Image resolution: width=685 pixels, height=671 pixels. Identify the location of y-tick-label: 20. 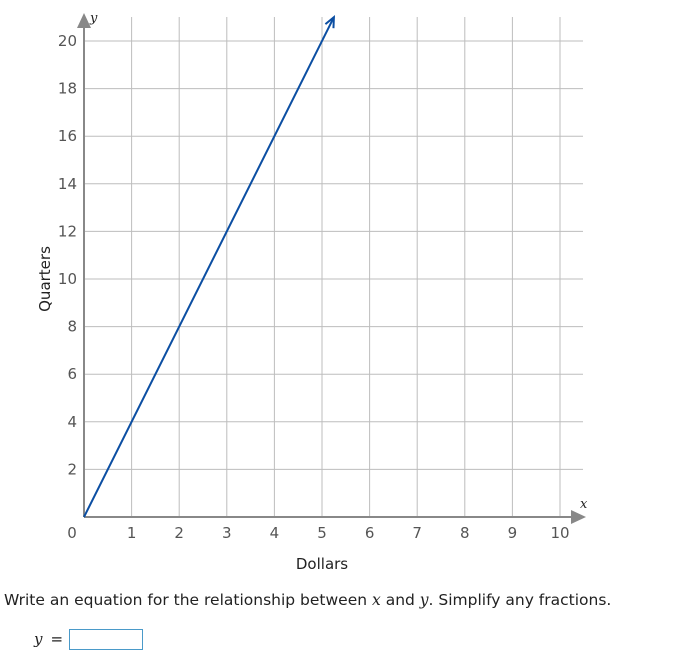
(67, 41).